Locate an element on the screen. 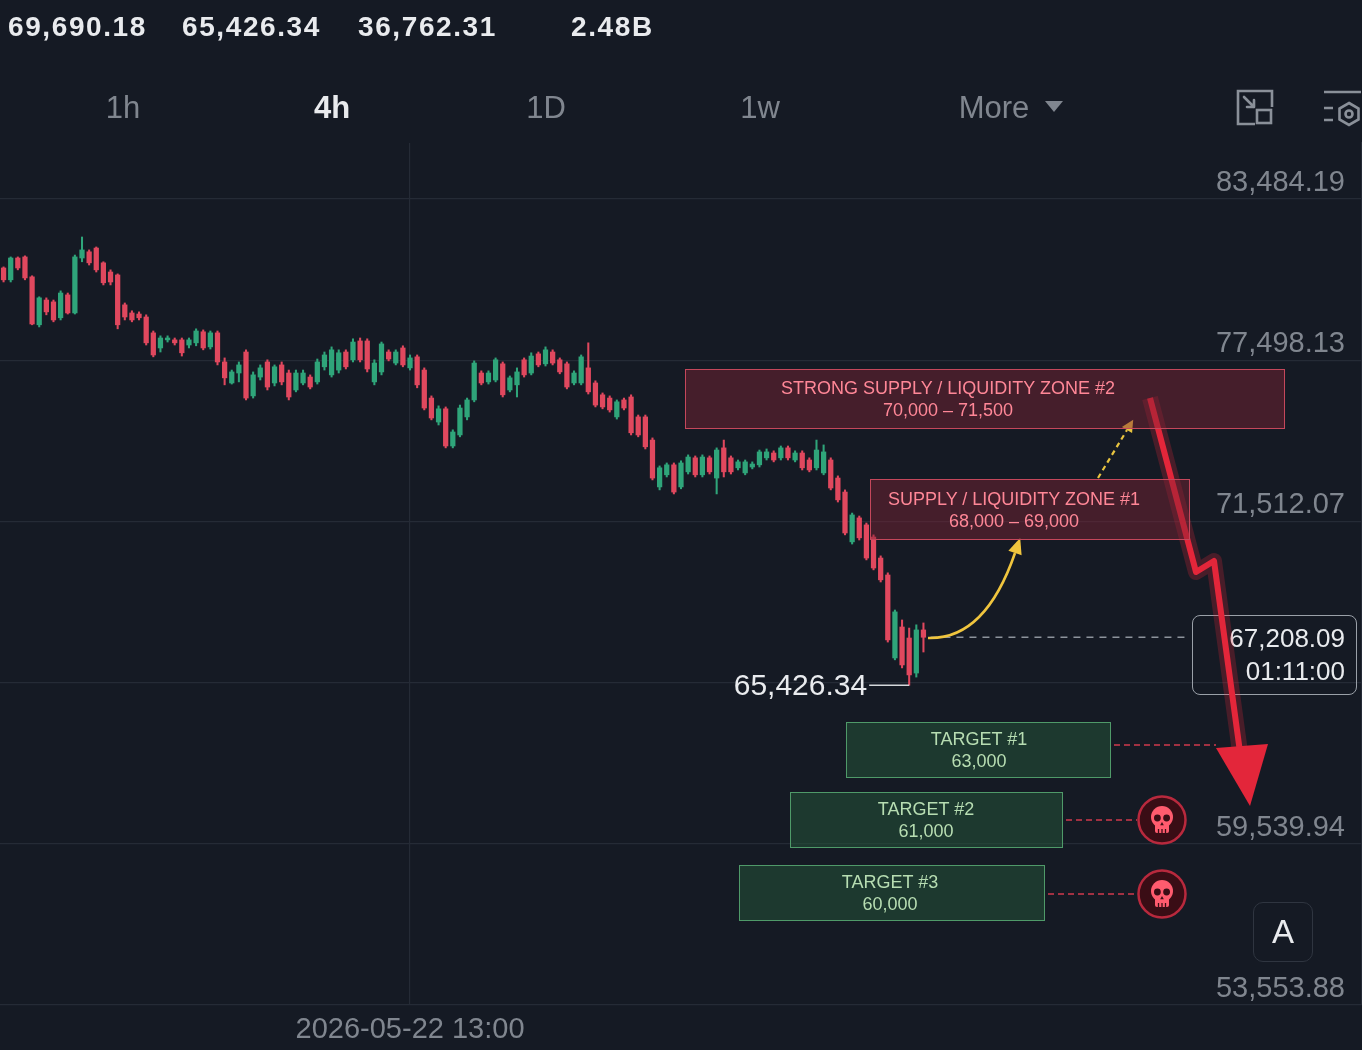  y-tick-label: 71,512.07 is located at coordinates (1280, 503).